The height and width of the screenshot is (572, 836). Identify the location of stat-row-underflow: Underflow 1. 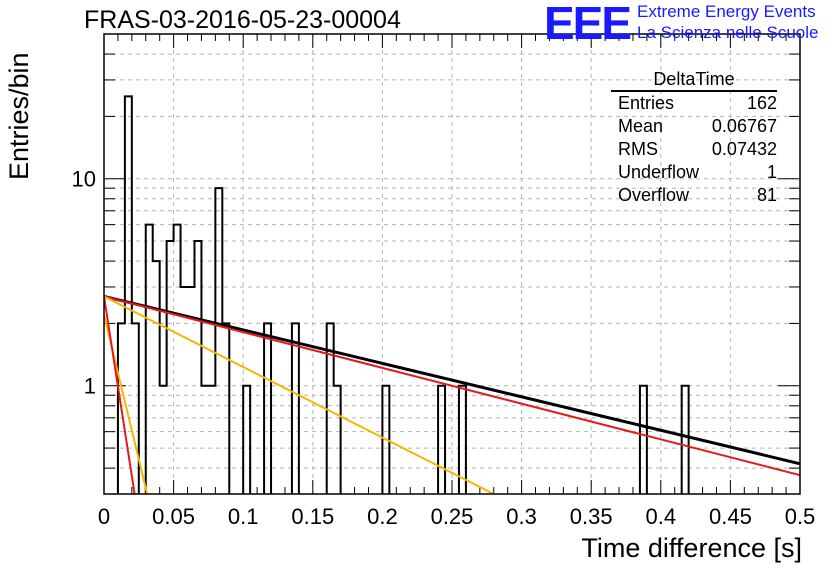
(694, 172).